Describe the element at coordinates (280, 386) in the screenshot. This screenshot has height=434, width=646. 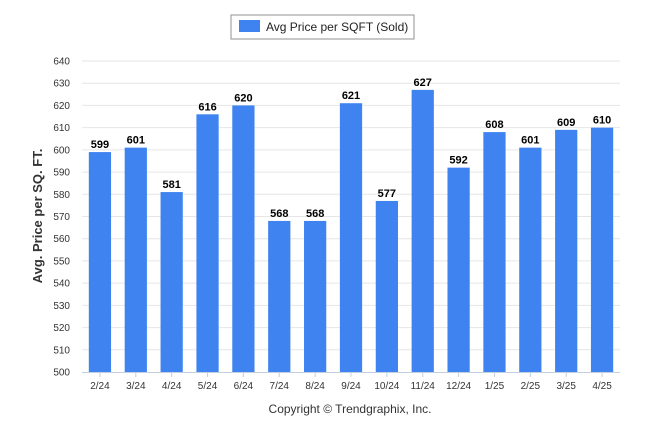
I see `x-tick-label: 7/24` at that location.